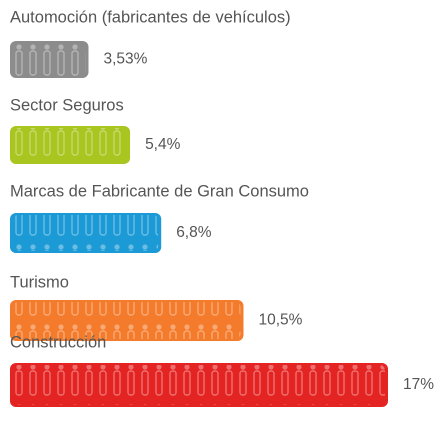  I want to click on category-label: Marcas de Fabricante de Gran Consumo, so click(159, 191).